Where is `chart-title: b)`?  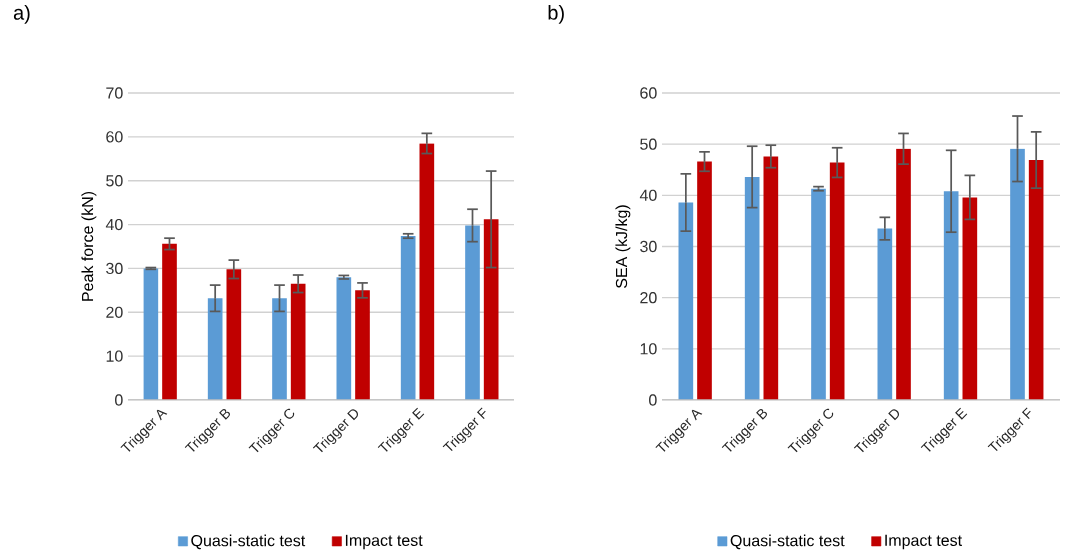
chart-title: b) is located at coordinates (556, 14).